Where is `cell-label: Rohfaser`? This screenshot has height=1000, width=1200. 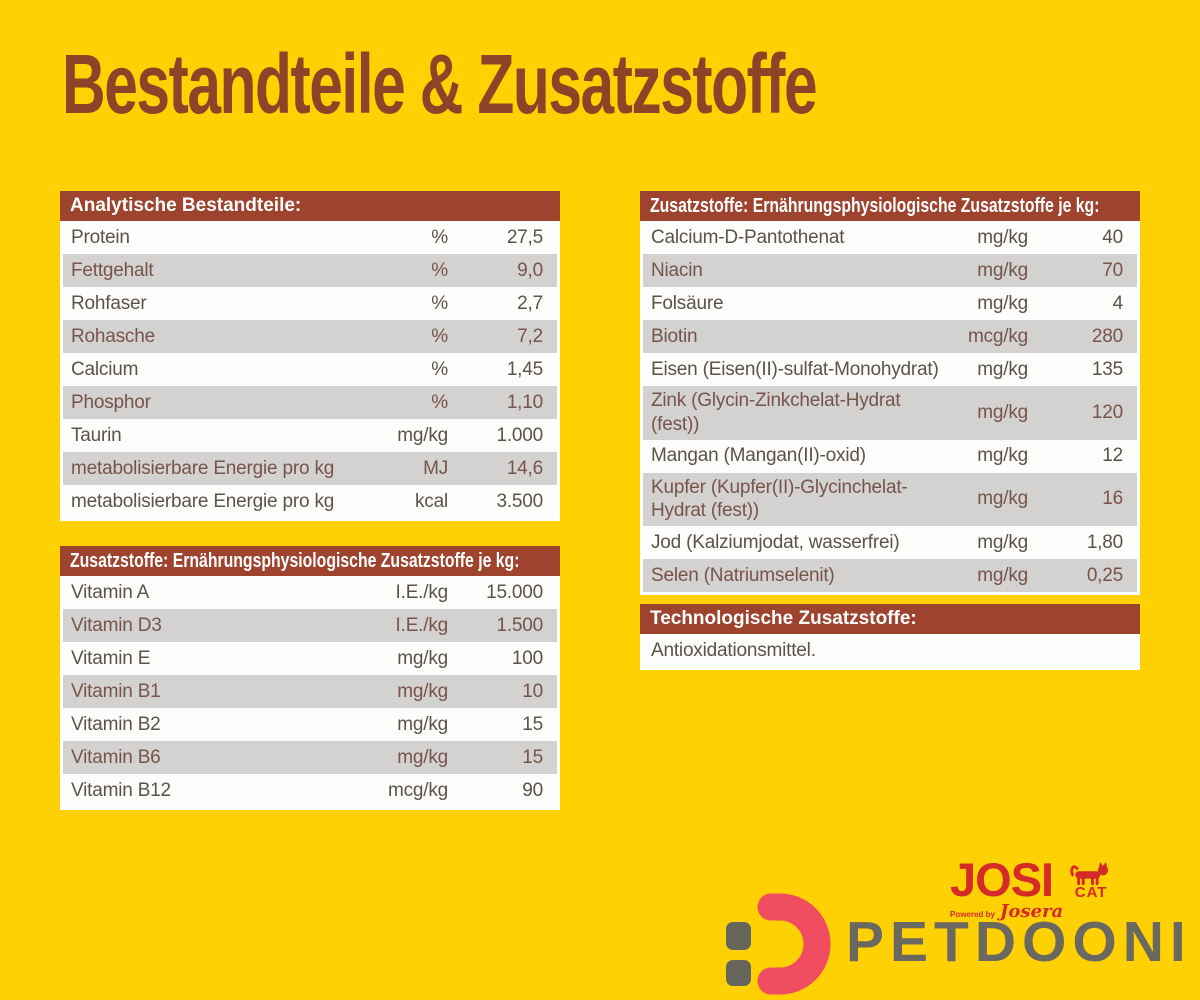
cell-label: Rohfaser is located at coordinates (109, 303).